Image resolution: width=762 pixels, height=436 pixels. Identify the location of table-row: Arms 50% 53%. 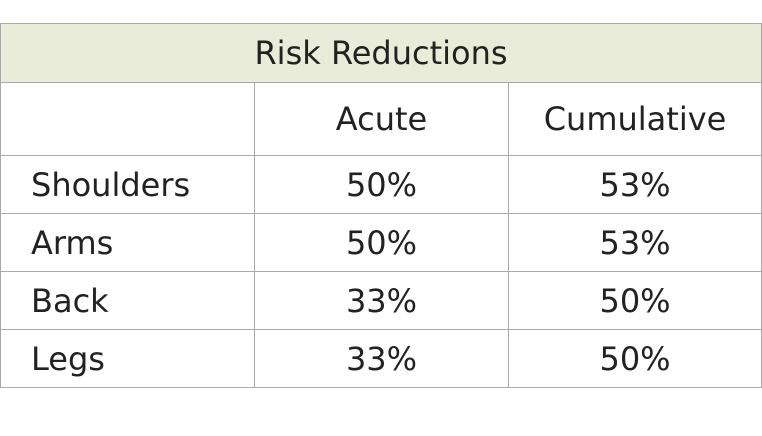
(381, 242).